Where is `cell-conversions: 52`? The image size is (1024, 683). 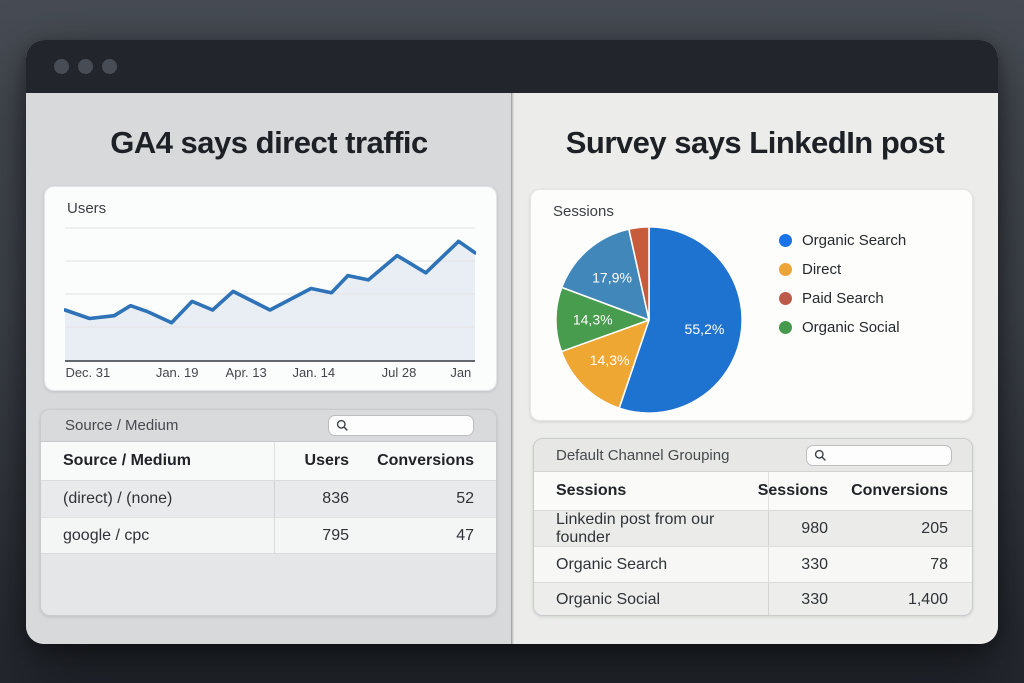 cell-conversions: 52 is located at coordinates (465, 498).